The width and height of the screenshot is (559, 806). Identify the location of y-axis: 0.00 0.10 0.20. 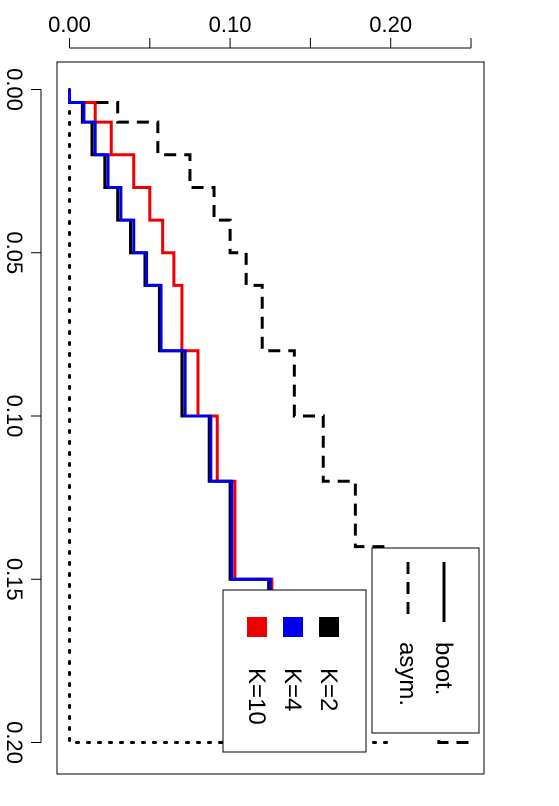
(260, 30).